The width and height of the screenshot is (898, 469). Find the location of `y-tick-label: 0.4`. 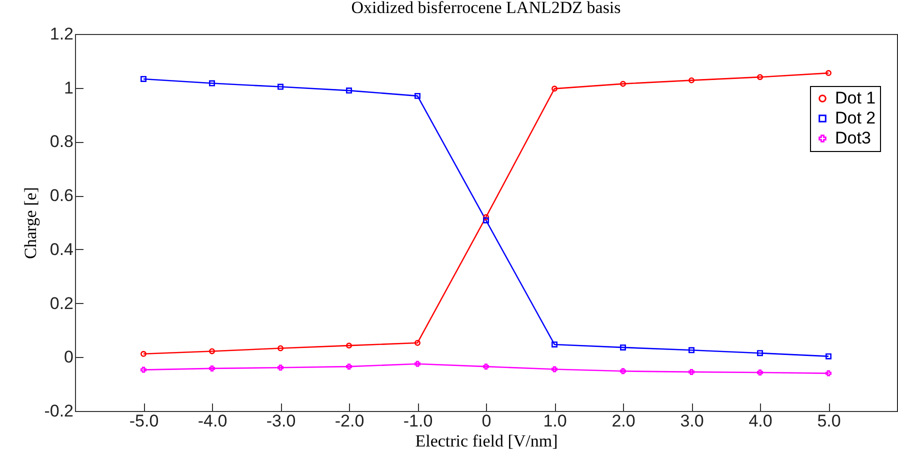

y-tick-label: 0.4 is located at coordinates (62, 249).